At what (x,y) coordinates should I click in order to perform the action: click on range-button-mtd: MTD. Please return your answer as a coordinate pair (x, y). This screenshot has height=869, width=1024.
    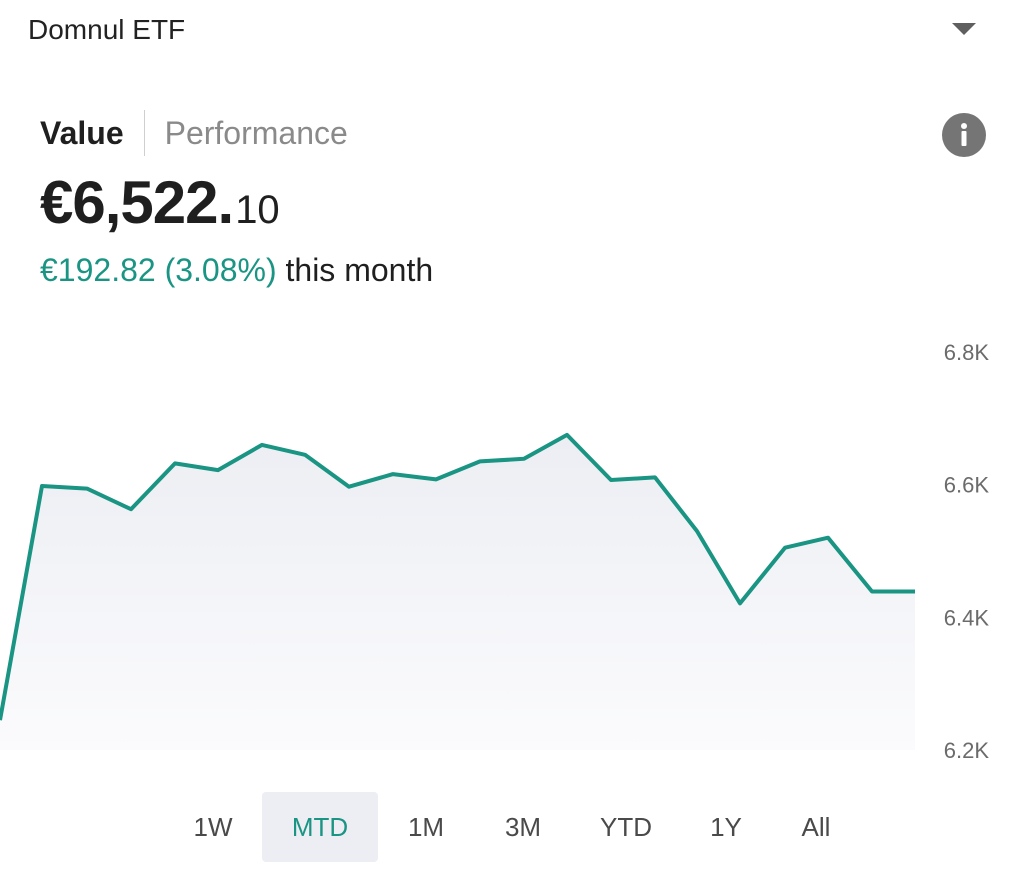
    Looking at the image, I should click on (320, 827).